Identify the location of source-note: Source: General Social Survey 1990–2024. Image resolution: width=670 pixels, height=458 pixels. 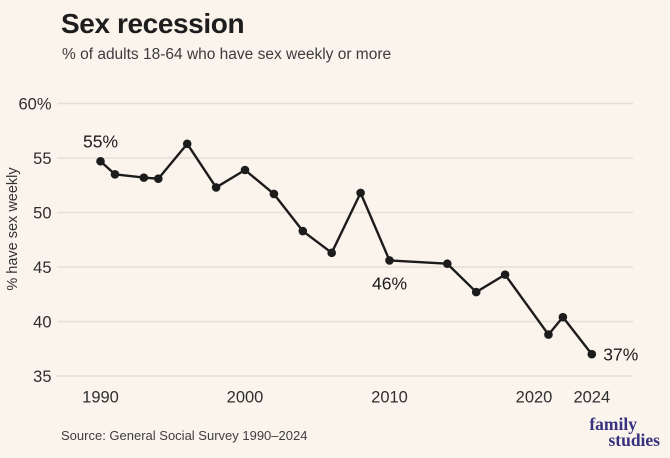
(184, 435).